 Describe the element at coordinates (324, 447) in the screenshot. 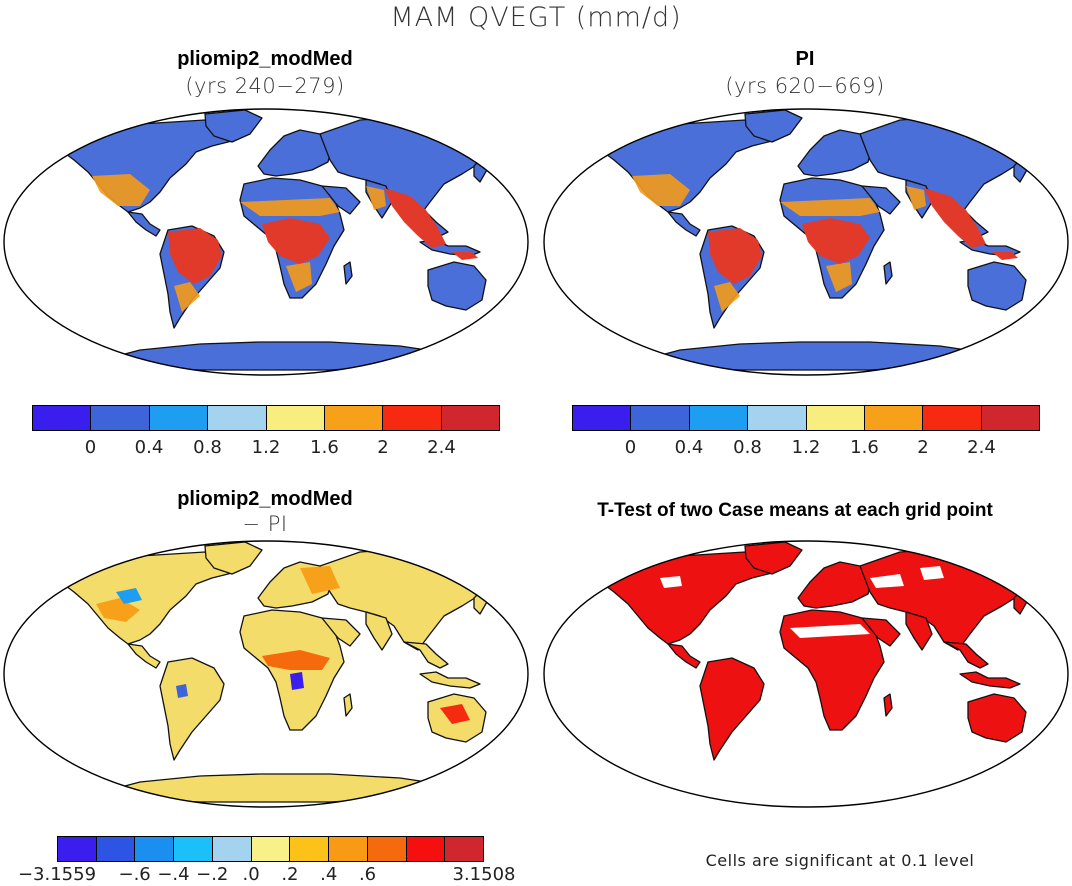

I see `colorbar-tick-label: 1.6` at that location.